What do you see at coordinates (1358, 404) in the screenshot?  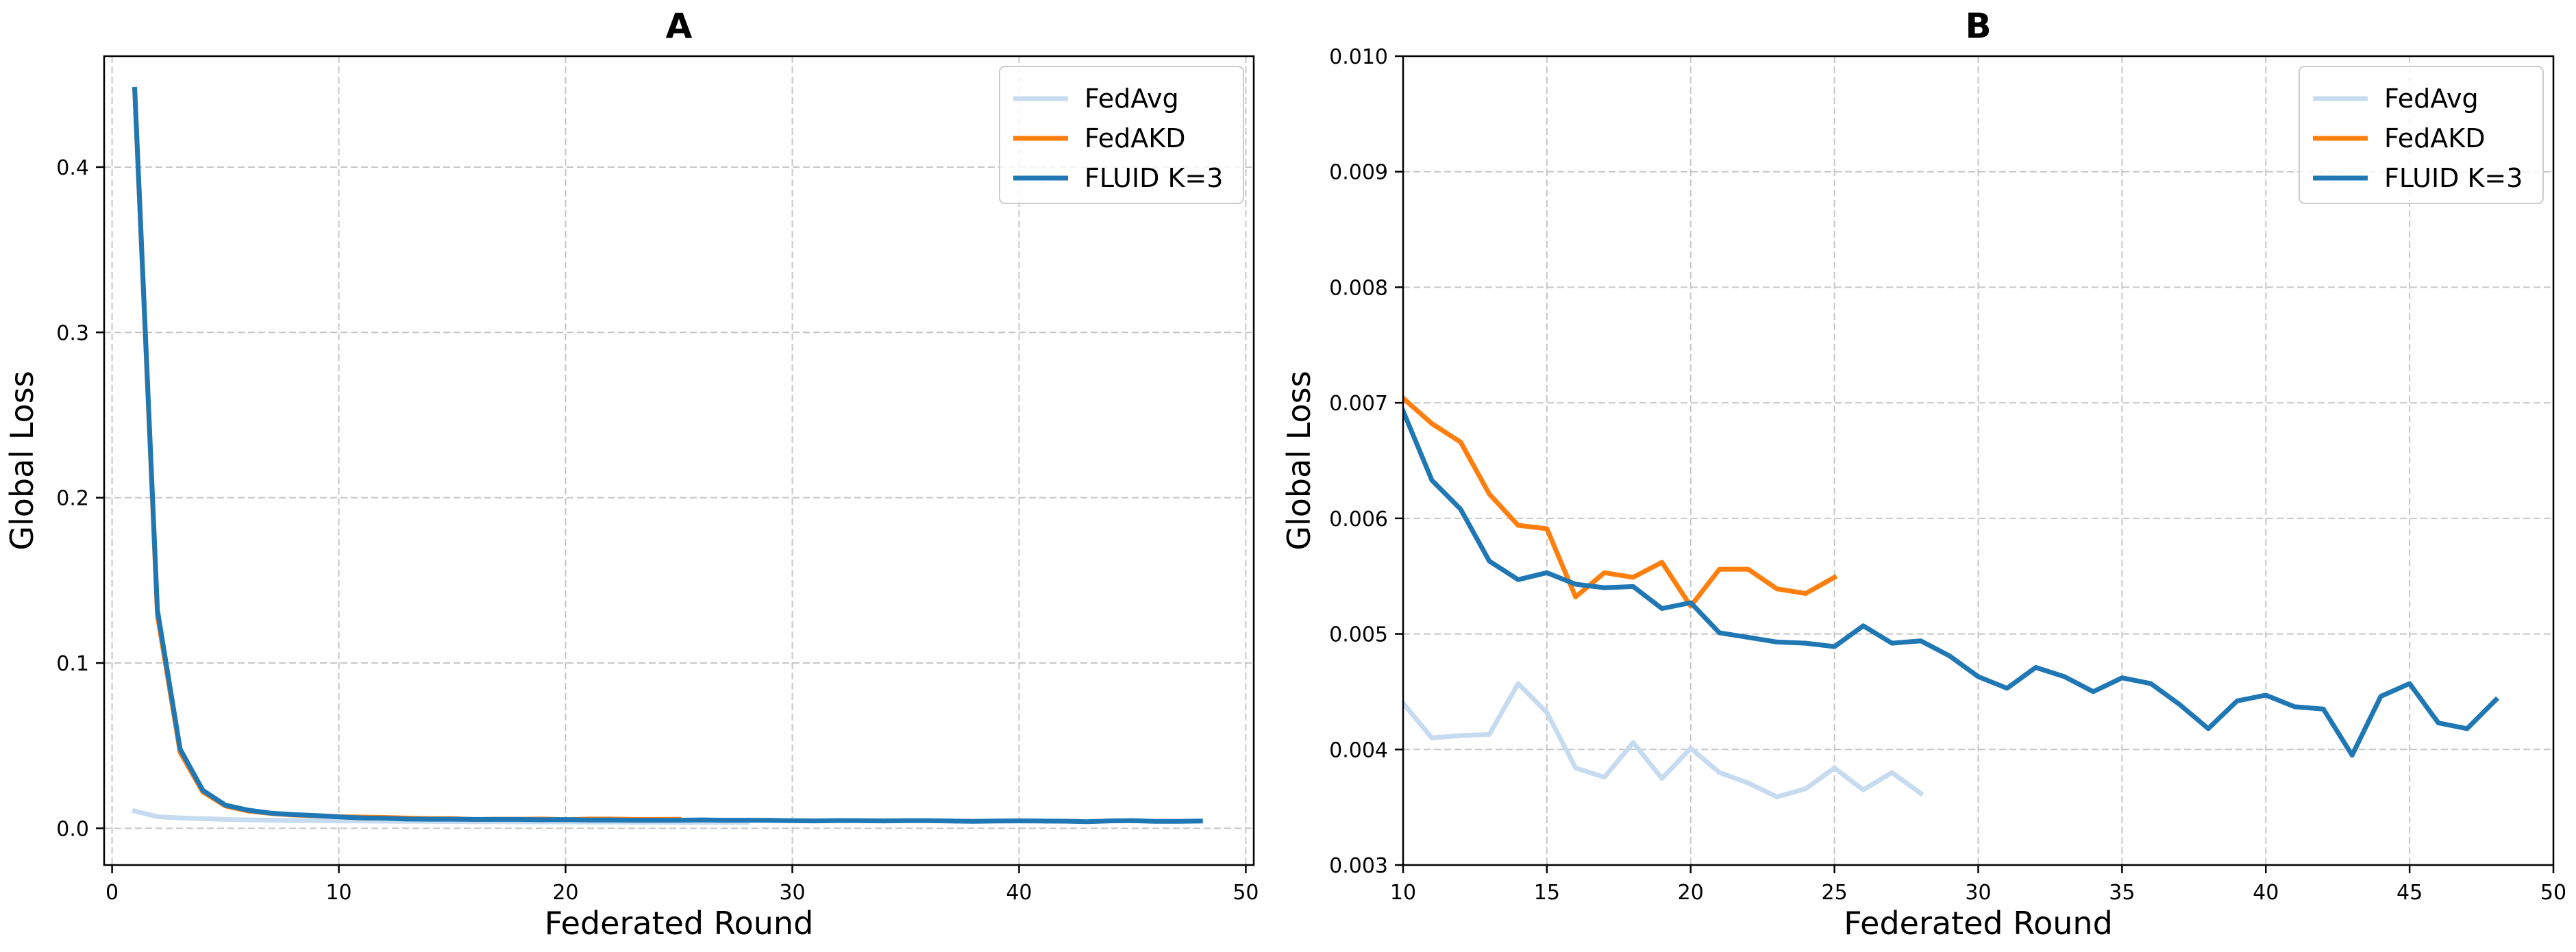 I see `y-tick-label: 0.007` at bounding box center [1358, 404].